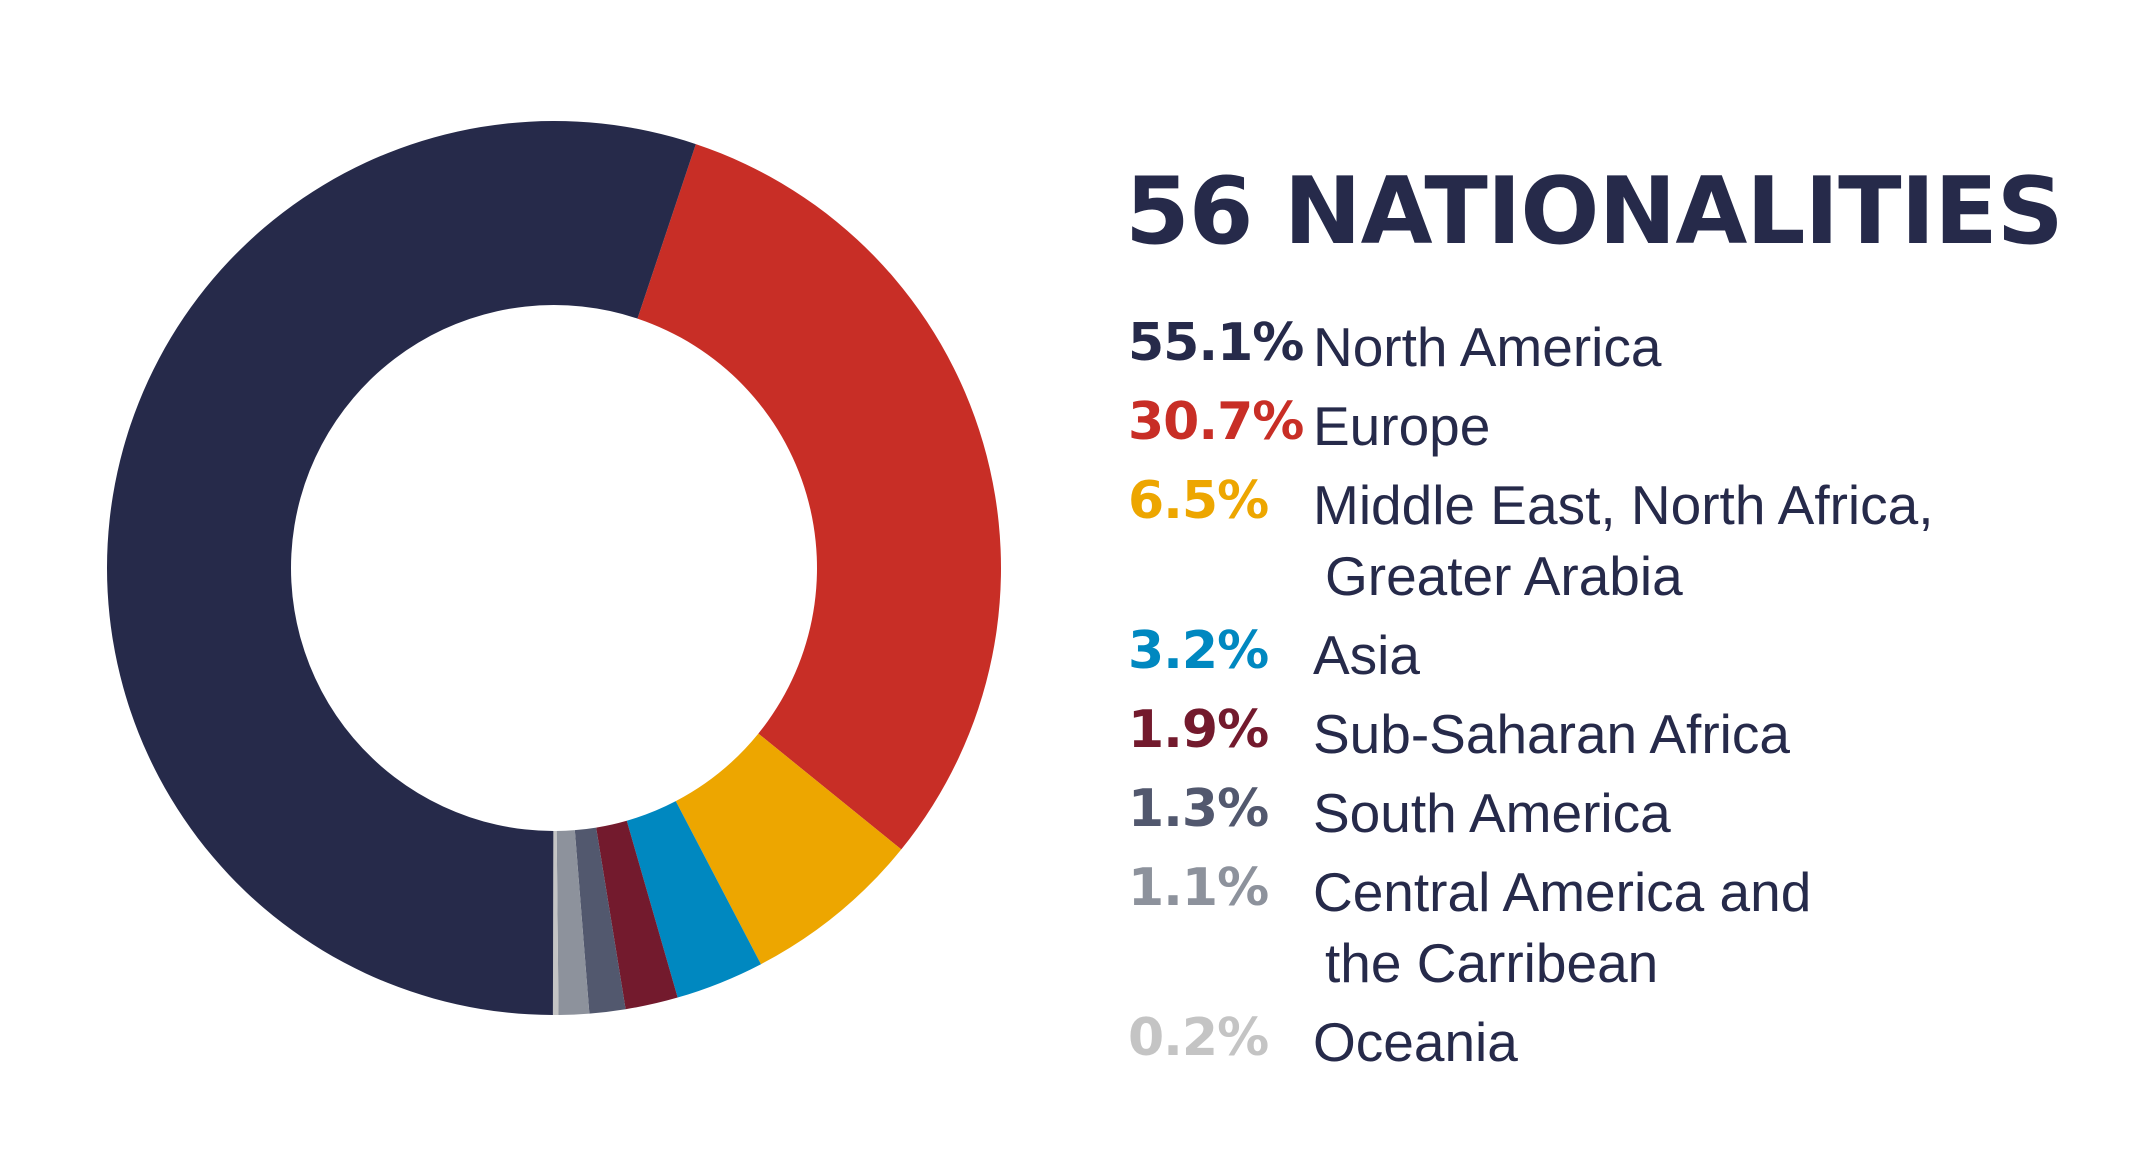  Describe the element at coordinates (1492, 963) in the screenshot. I see `legend-label-line: the Carribean` at that location.